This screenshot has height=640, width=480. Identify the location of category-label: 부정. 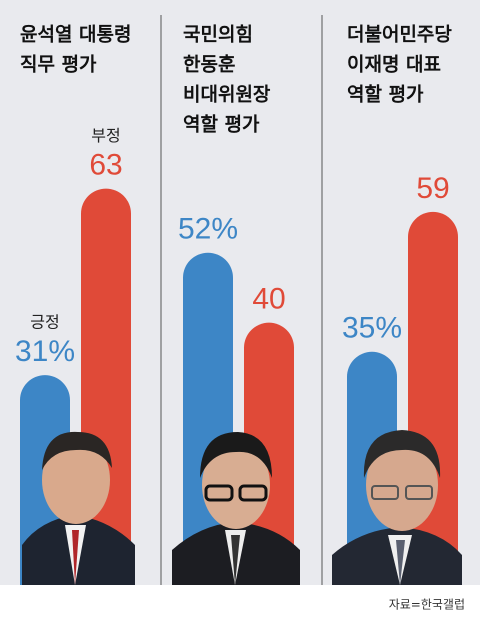
(105, 135).